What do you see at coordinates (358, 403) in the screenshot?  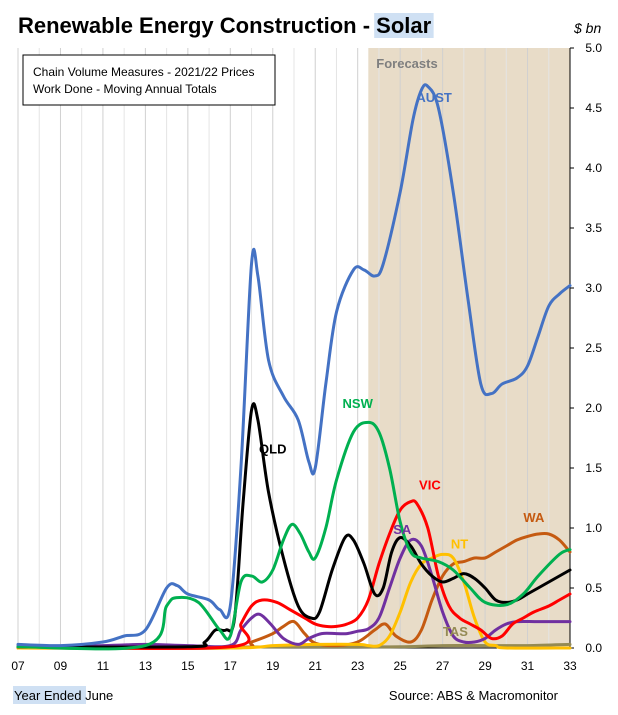 I see `series-label-nsw: NSW` at bounding box center [358, 403].